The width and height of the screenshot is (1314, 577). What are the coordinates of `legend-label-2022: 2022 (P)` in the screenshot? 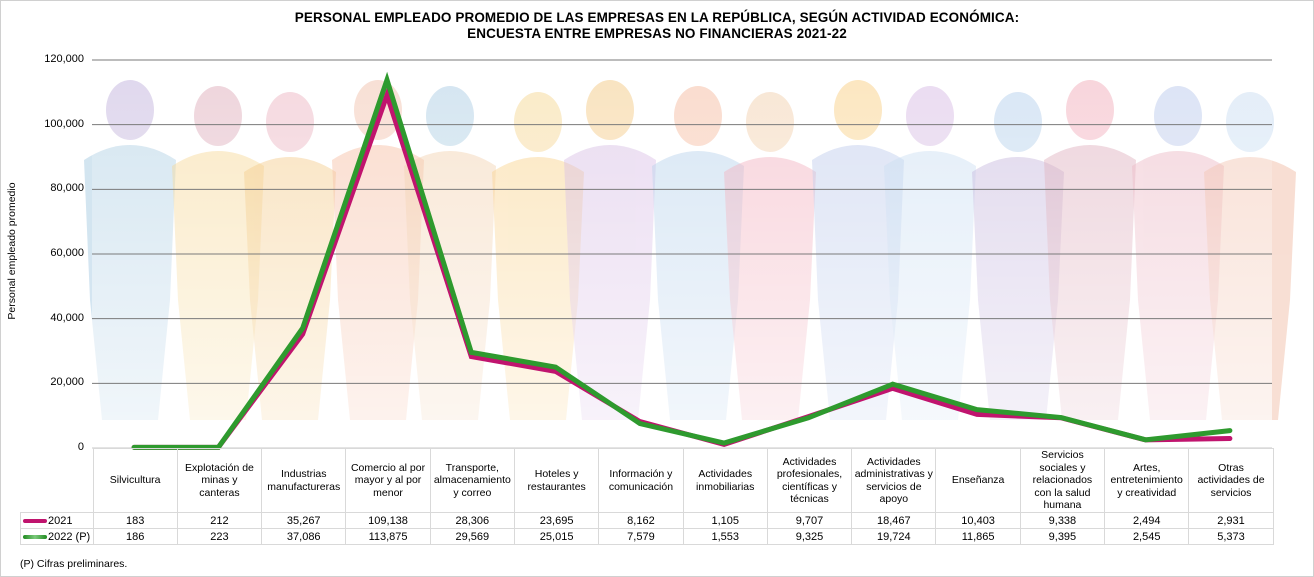 It's located at (69, 536).